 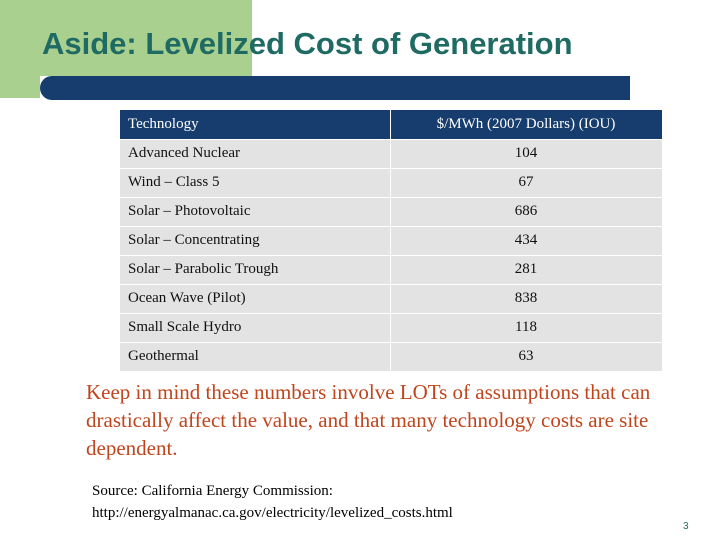 What do you see at coordinates (686, 526) in the screenshot?
I see `page-number: 3` at bounding box center [686, 526].